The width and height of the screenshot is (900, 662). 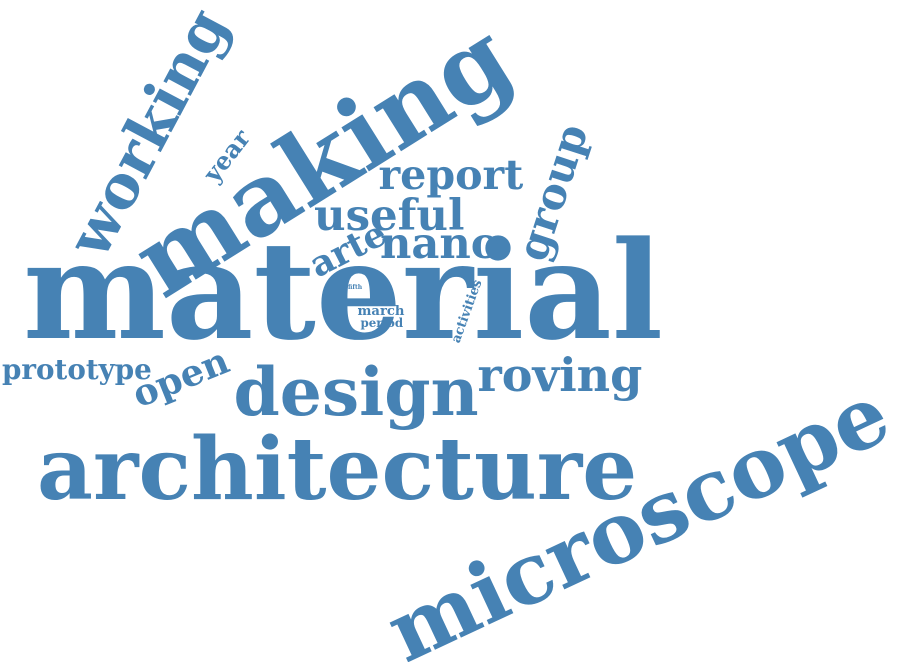 What do you see at coordinates (560, 375) in the screenshot?
I see `word-roving: roving` at bounding box center [560, 375].